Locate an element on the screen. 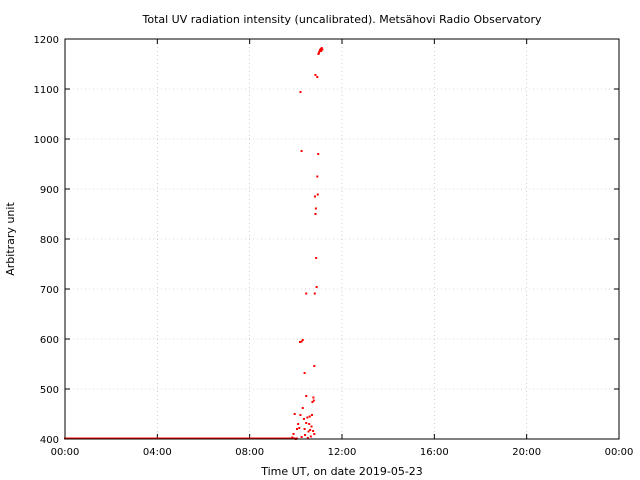  y-tick-label: 1100 is located at coordinates (46, 90).